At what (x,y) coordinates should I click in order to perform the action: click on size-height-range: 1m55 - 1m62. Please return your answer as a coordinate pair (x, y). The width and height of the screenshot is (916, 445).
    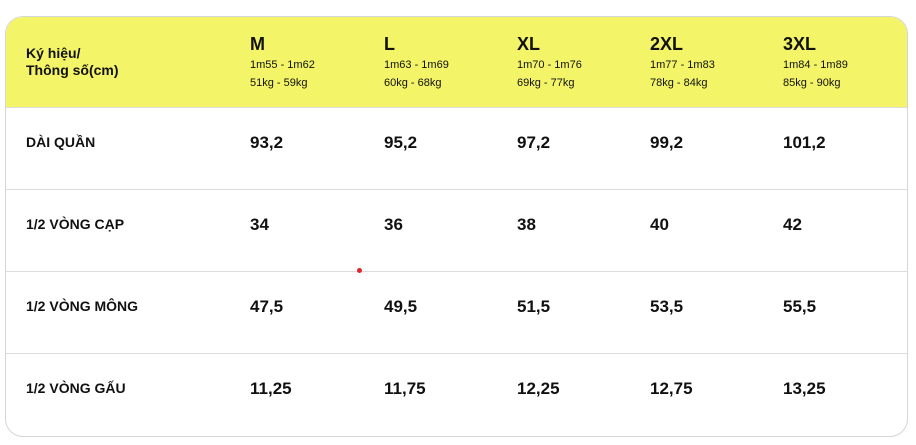
    Looking at the image, I should click on (282, 65).